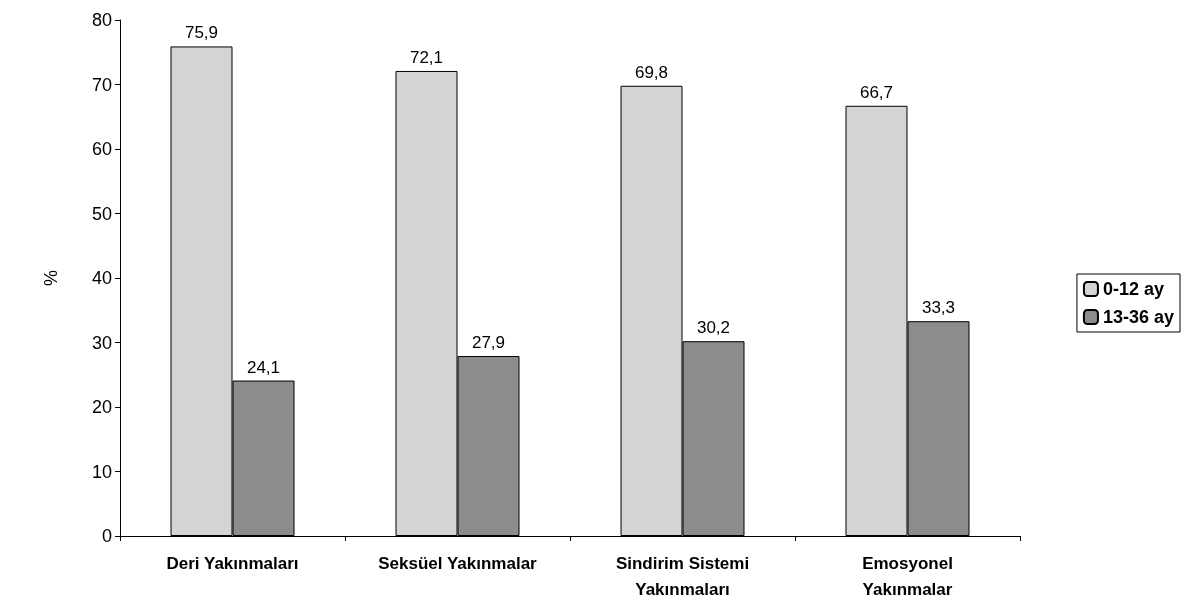 The width and height of the screenshot is (1190, 606). Describe the element at coordinates (101, 471) in the screenshot. I see `y-tick-label: 10` at that location.